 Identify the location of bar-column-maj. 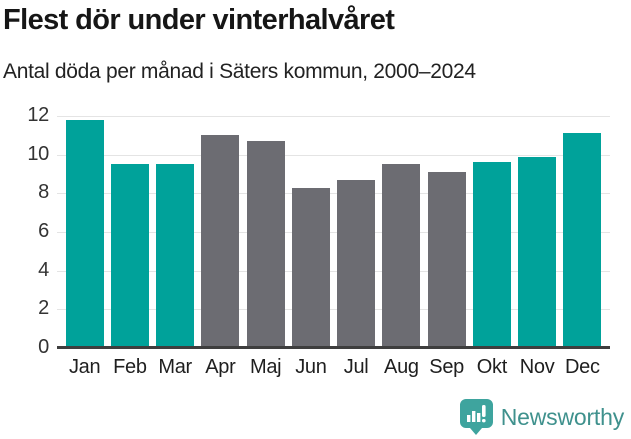
(265, 232).